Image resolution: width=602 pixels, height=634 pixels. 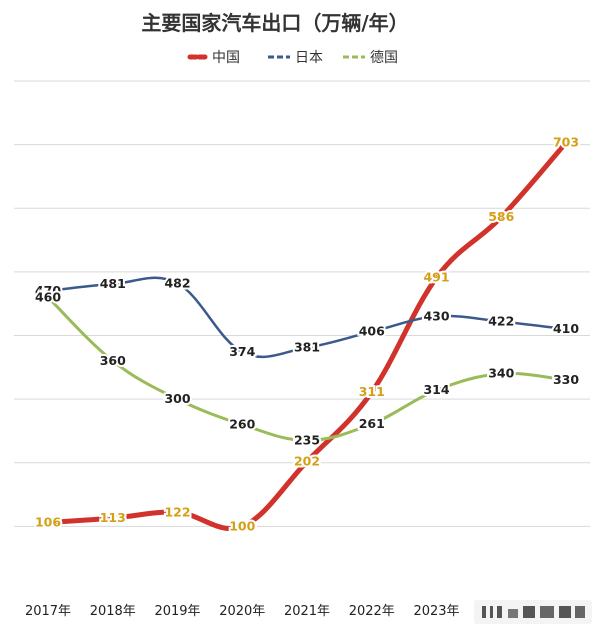 I want to click on data-label-germany: 261, so click(x=372, y=423).